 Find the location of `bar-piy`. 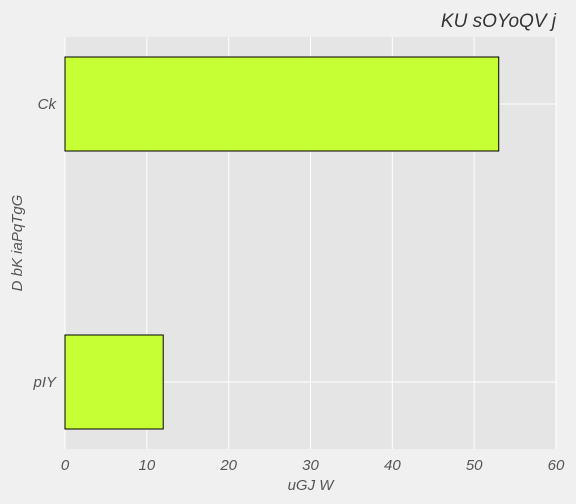

bar-piy is located at coordinates (114, 382).